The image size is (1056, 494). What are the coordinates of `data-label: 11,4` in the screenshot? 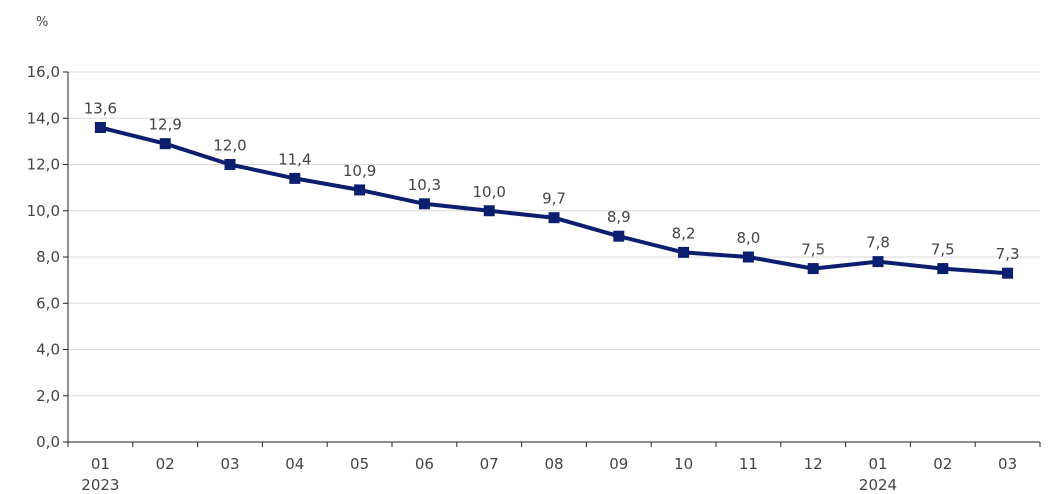 It's located at (294, 159).